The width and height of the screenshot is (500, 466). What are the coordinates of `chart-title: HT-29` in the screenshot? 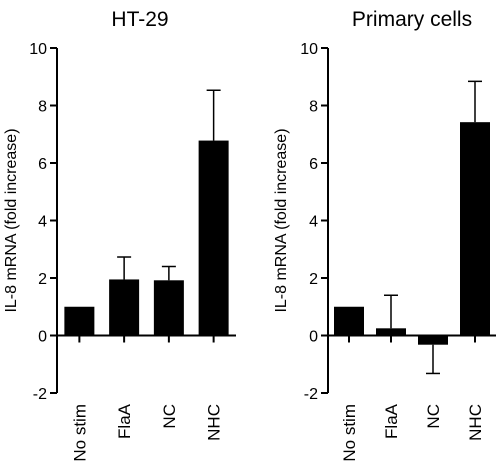 It's located at (139, 19).